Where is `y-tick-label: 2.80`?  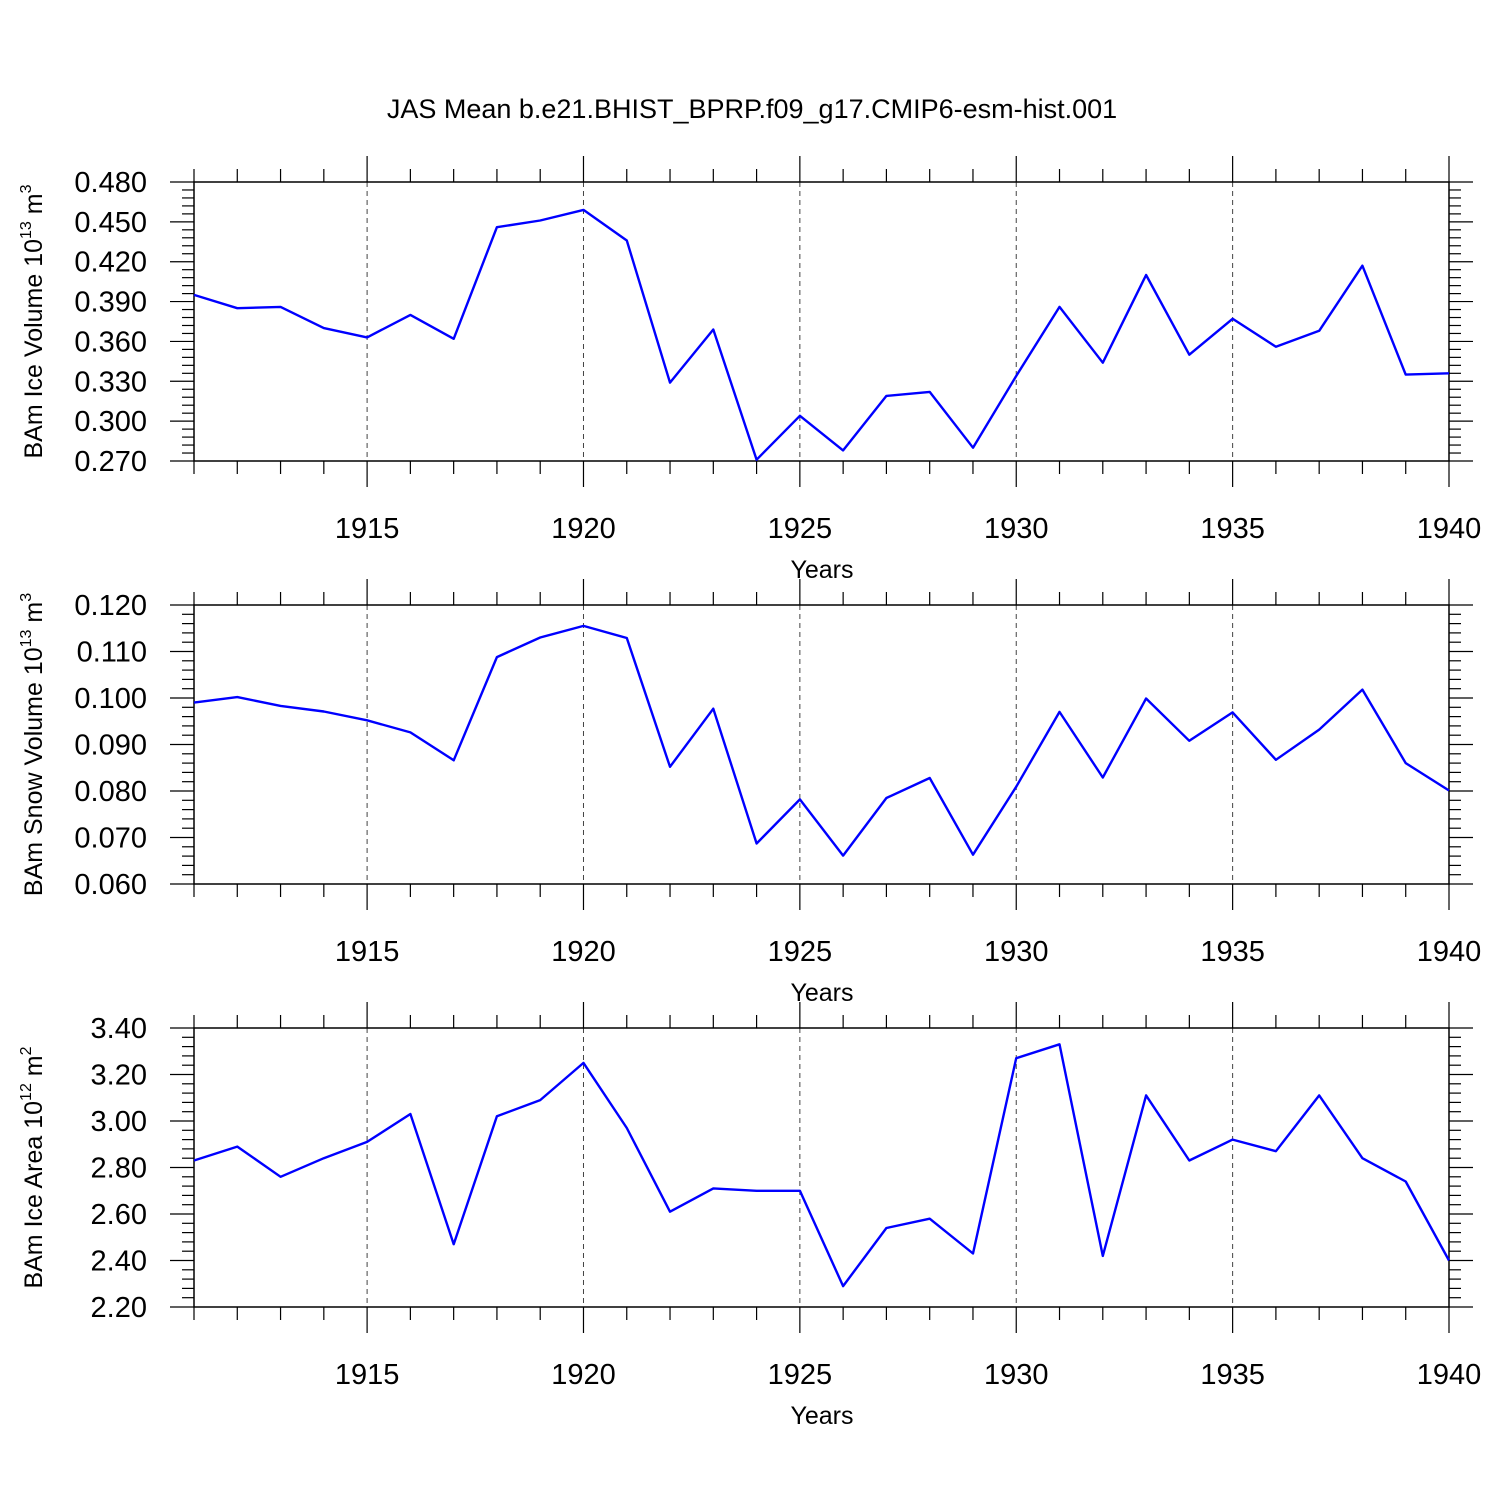
y-tick-label: 2.80 is located at coordinates (119, 1169).